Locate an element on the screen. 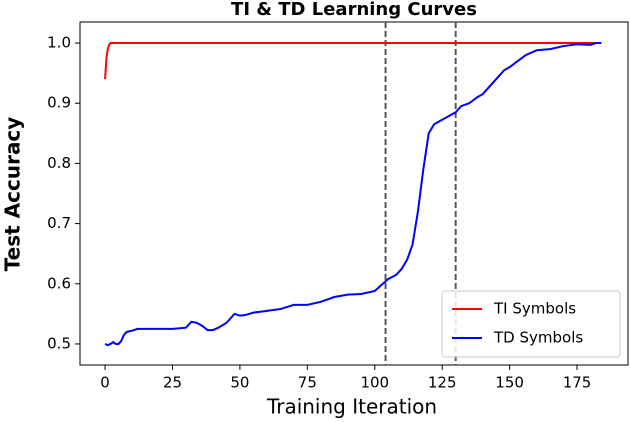 Image resolution: width=630 pixels, height=422 pixels. legend-label: TD Symbols is located at coordinates (538, 338).